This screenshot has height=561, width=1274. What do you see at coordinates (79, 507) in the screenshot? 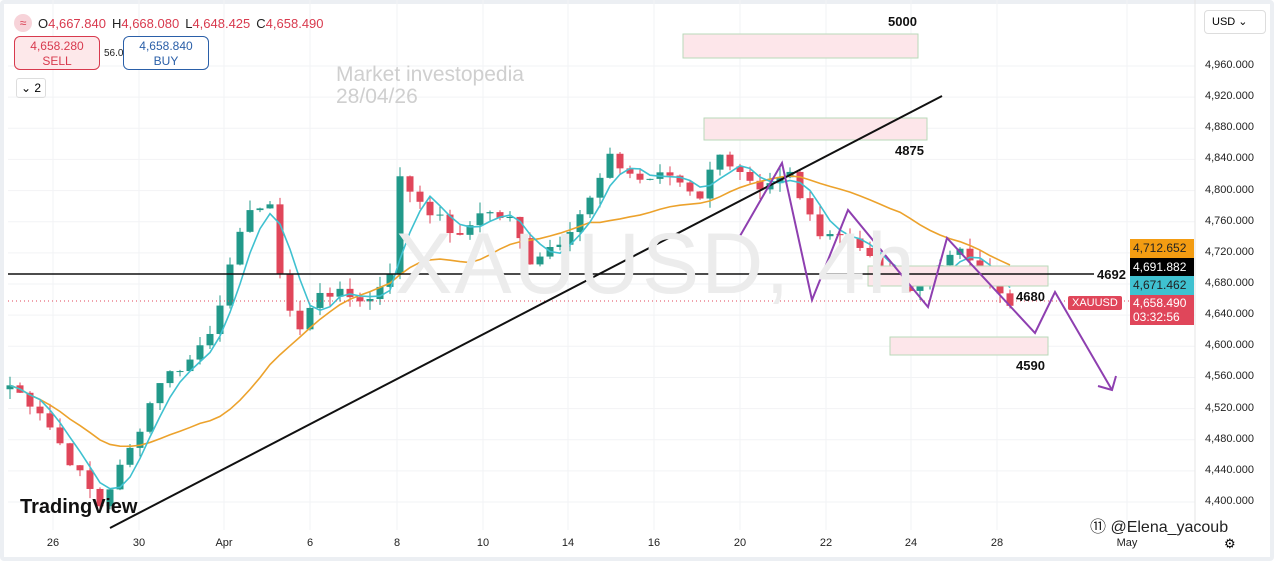
I see `tradingview-logo: TradingView` at bounding box center [79, 507].